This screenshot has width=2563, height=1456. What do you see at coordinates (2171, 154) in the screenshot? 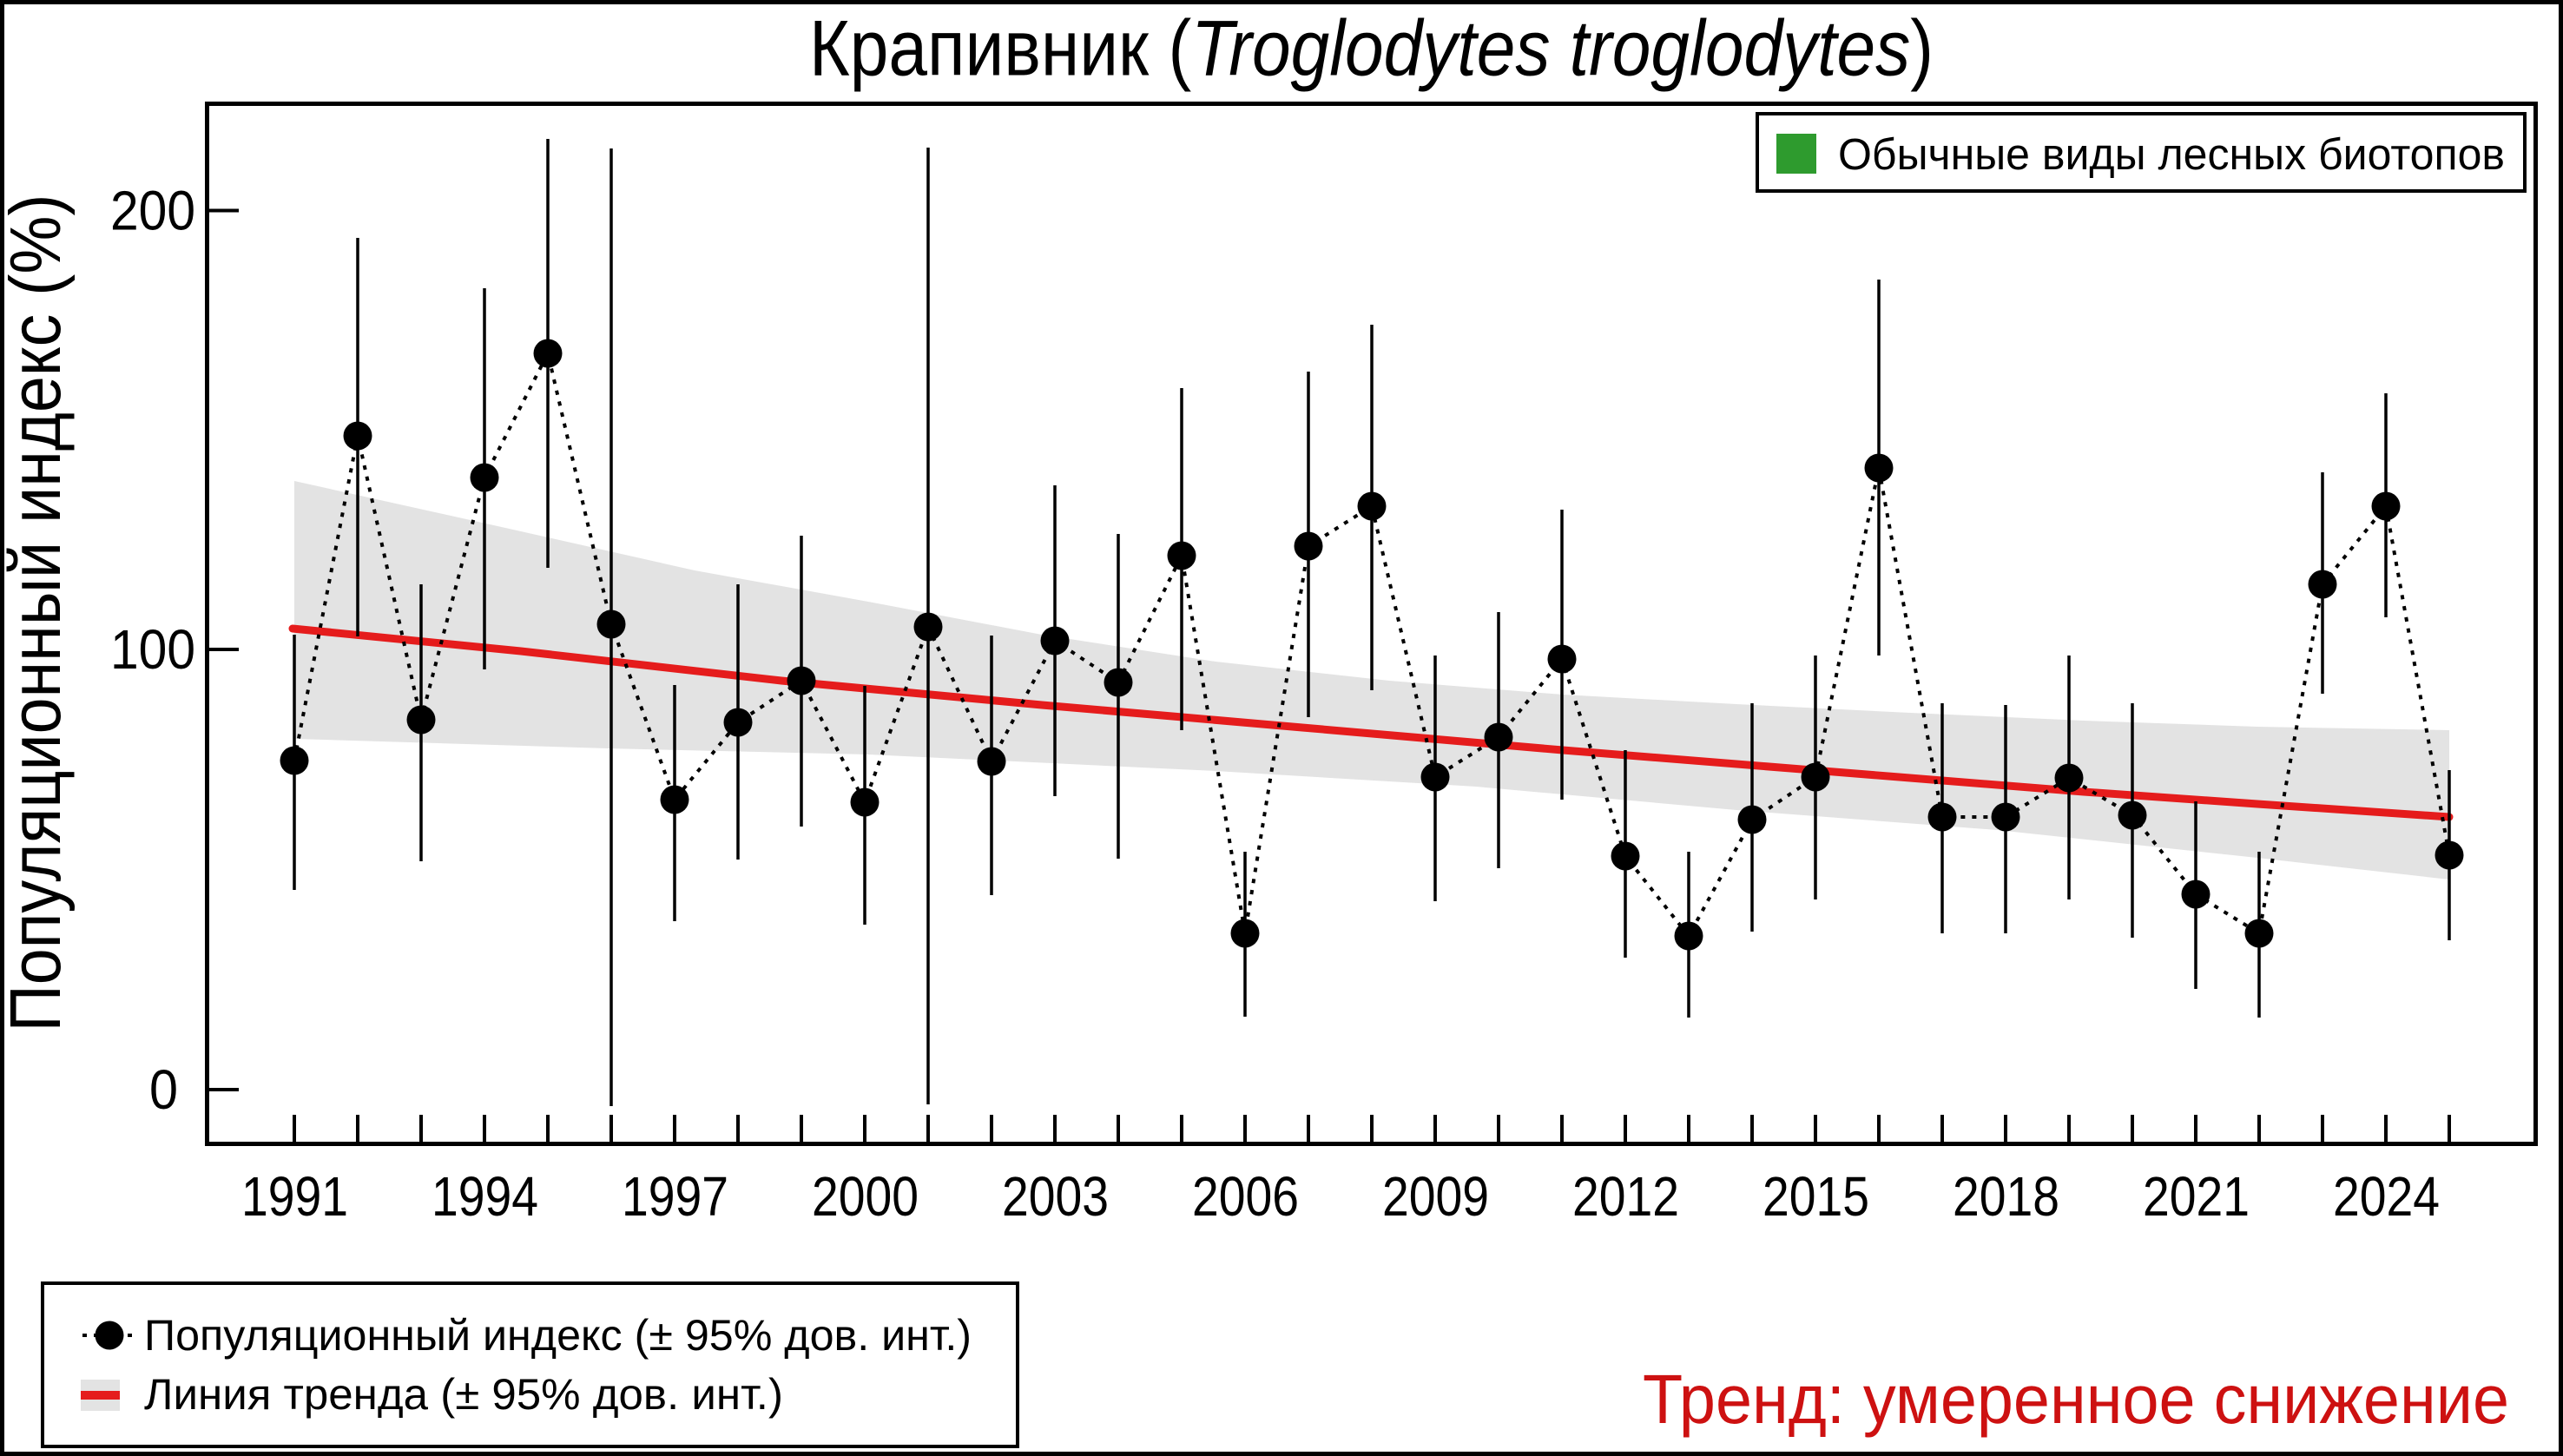
I see `svg-text: Обычные виды лесных биотопов` at bounding box center [2171, 154].